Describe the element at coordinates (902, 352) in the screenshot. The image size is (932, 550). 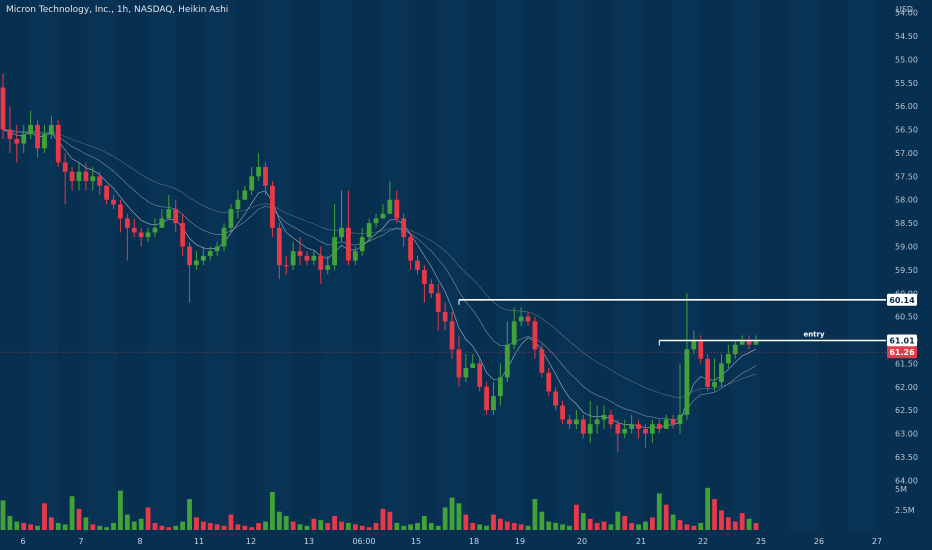
I see `price-badge` at that location.